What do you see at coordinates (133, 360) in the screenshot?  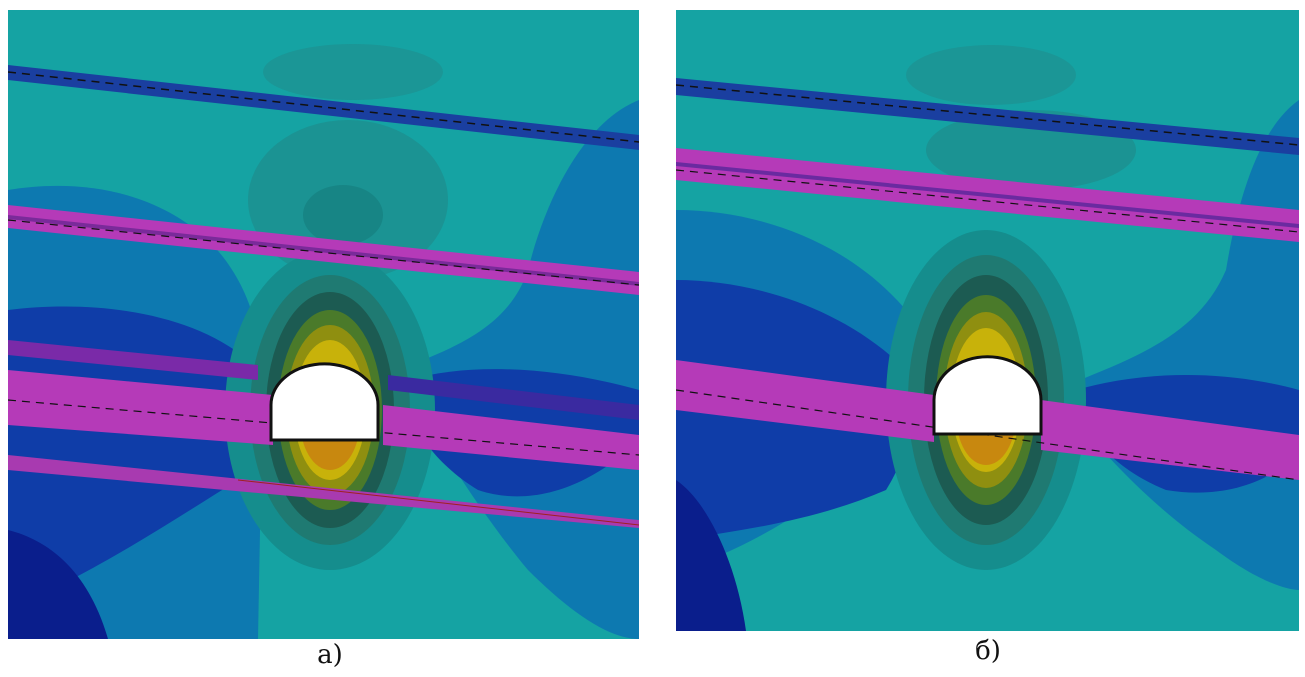 I see `fracture-band-3-left` at bounding box center [133, 360].